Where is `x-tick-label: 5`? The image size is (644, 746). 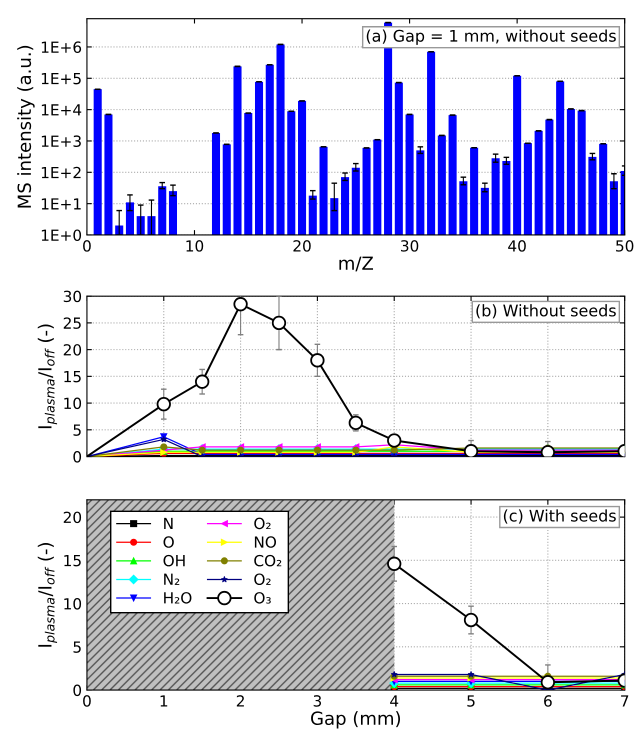
x-tick-label: 5 is located at coordinates (471, 701).